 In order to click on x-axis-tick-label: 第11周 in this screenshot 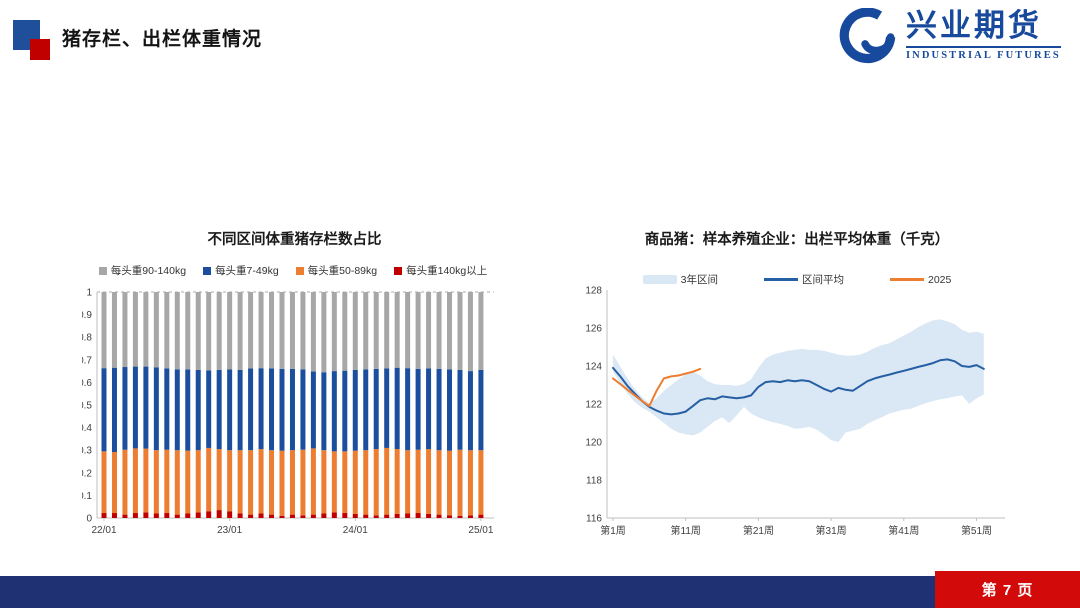, I will do `click(686, 530)`.